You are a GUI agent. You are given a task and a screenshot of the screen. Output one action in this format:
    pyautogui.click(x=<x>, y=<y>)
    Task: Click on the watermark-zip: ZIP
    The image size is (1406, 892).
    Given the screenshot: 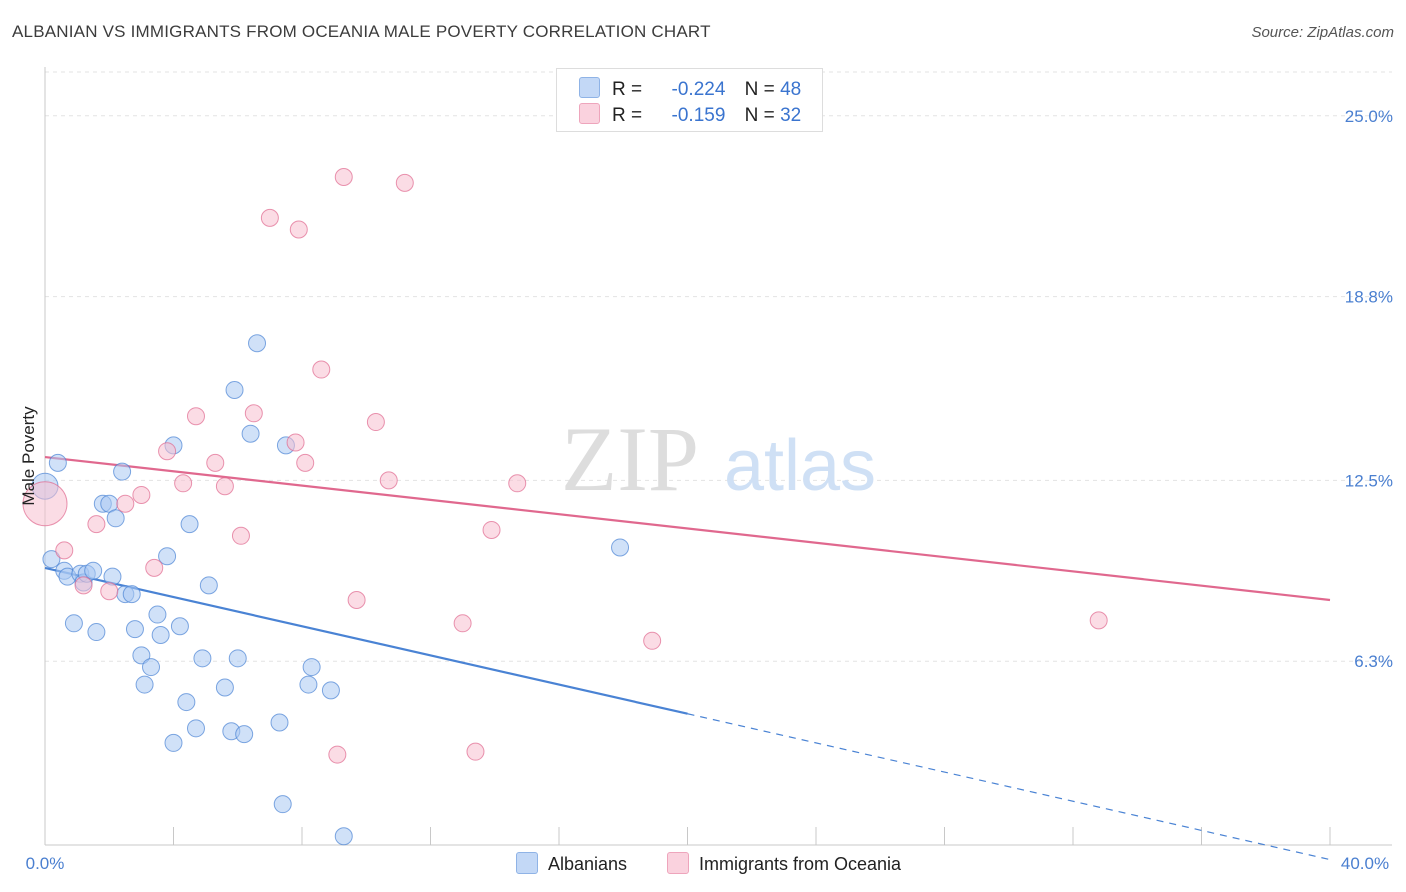 What is the action you would take?
    pyautogui.click(x=630, y=459)
    